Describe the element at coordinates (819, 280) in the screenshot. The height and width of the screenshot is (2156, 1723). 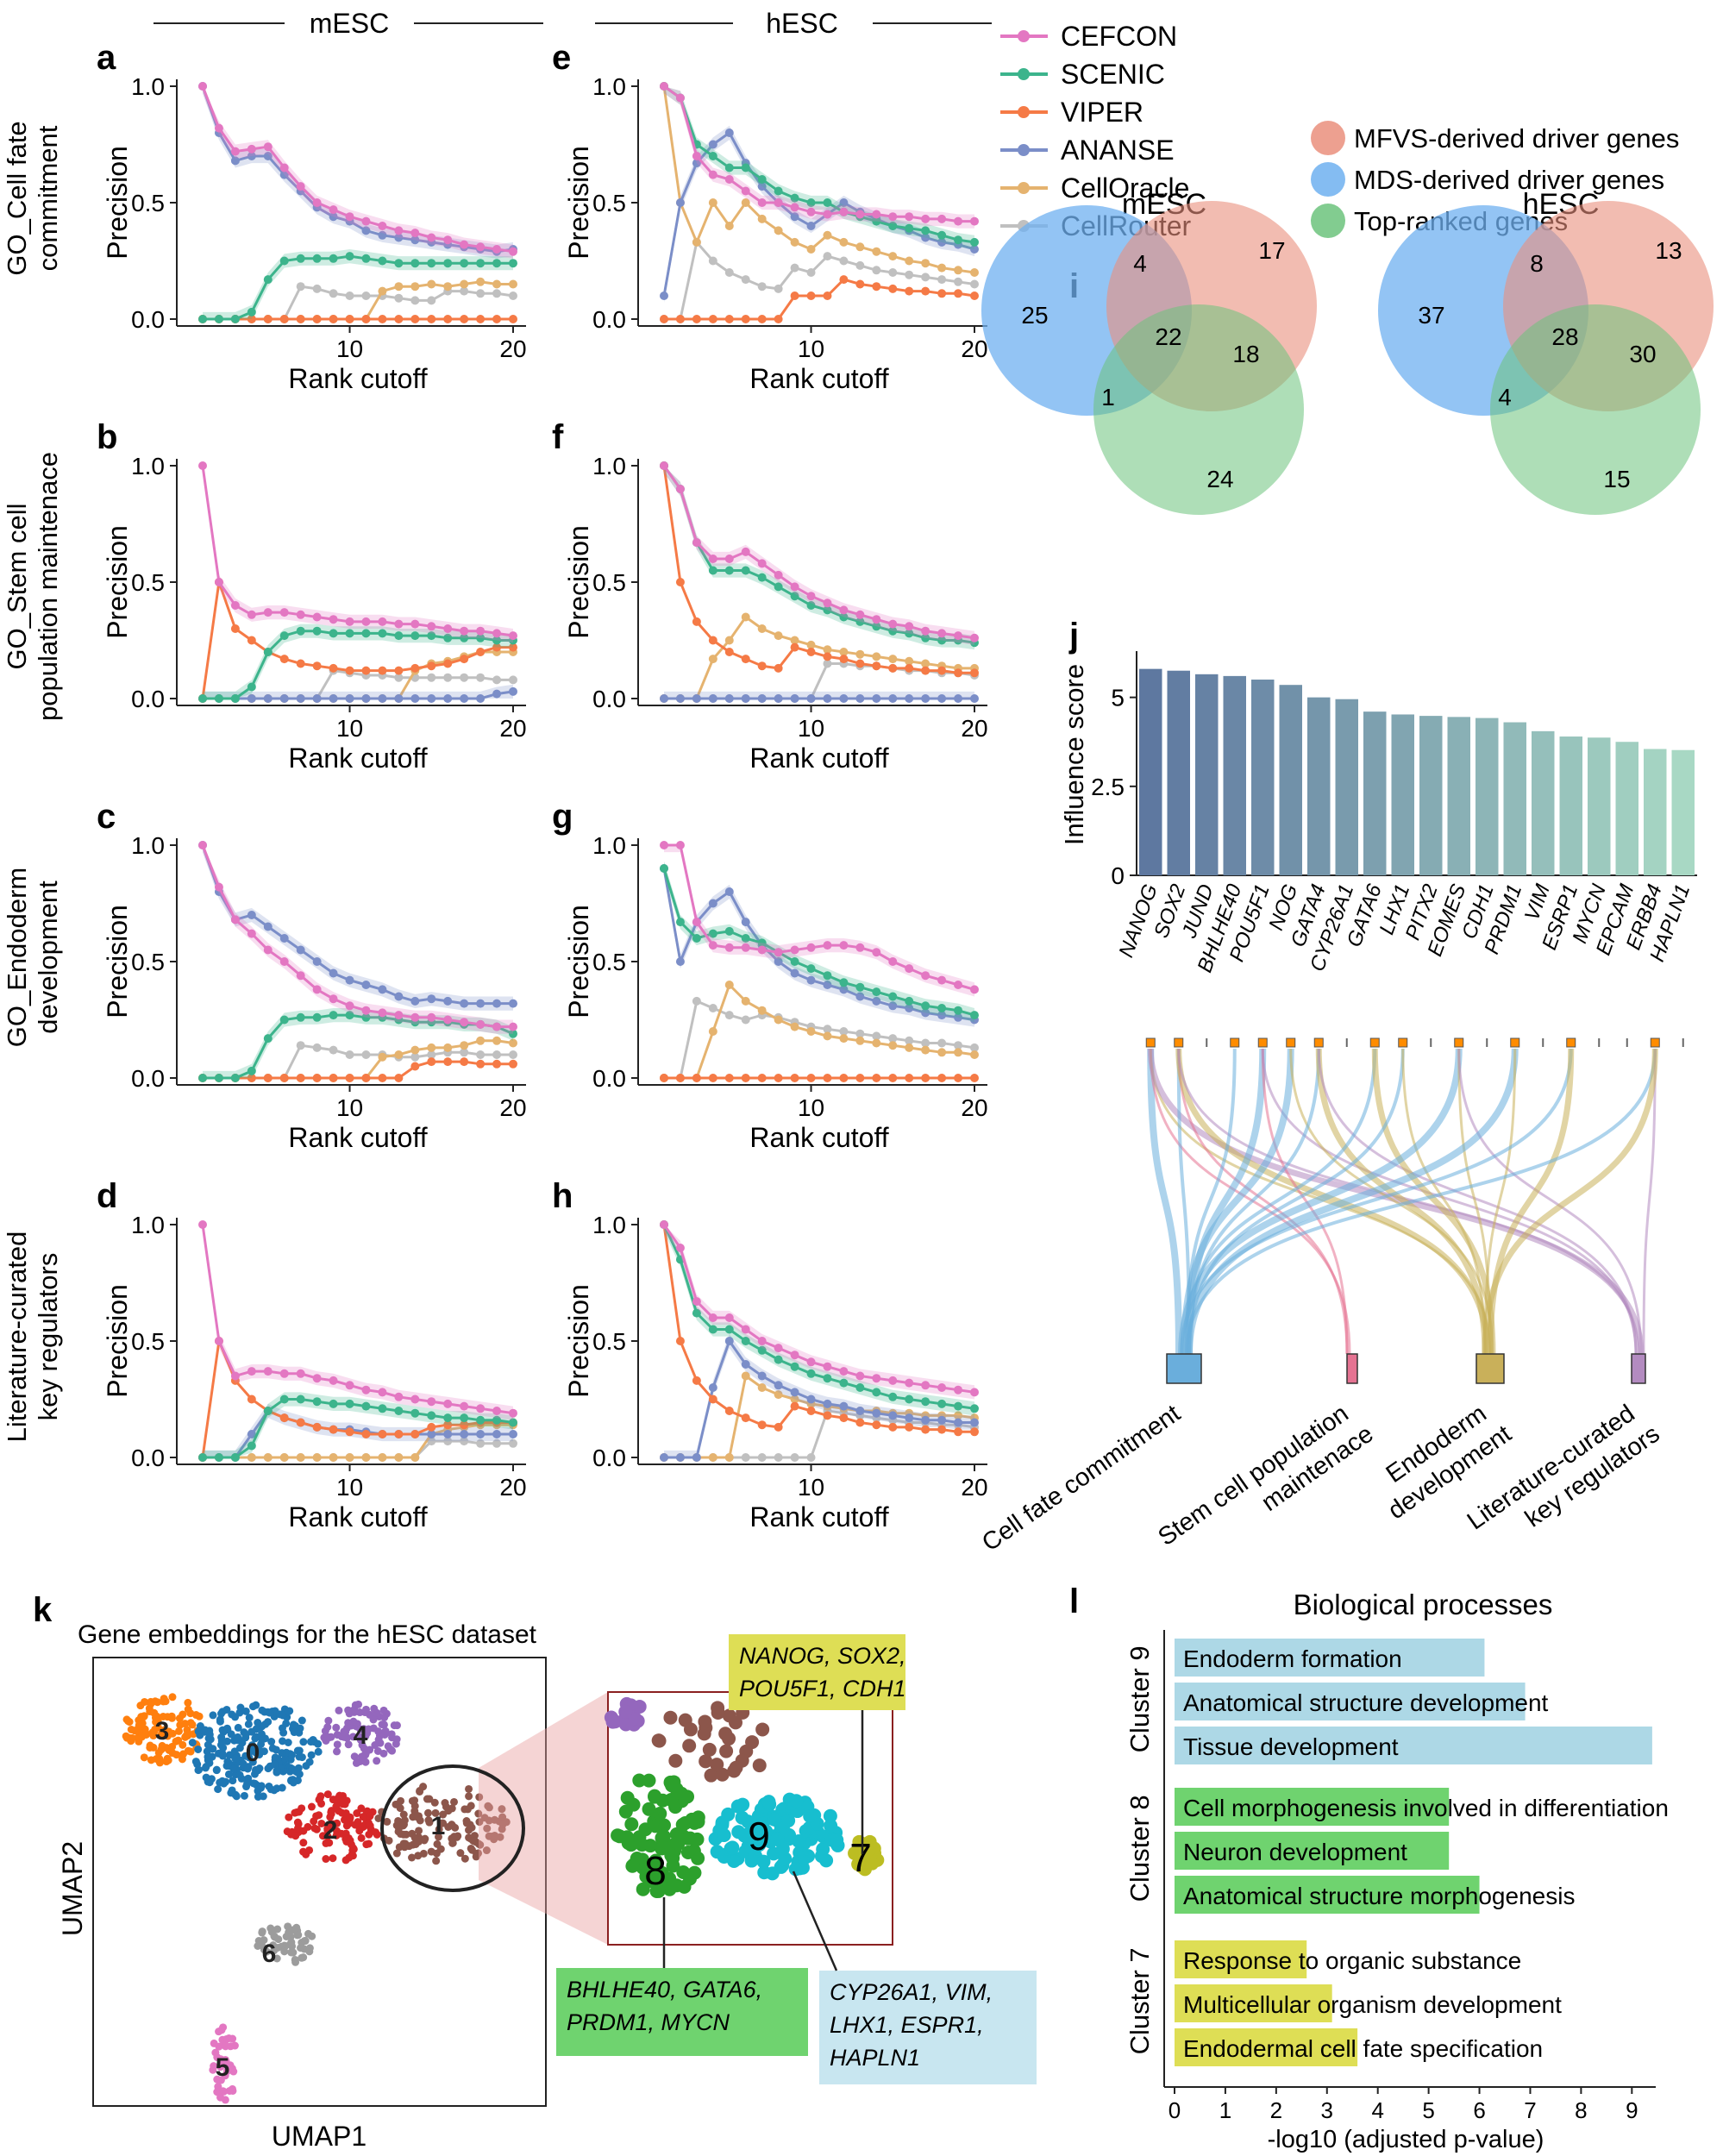
I see `series-cellrouter` at that location.